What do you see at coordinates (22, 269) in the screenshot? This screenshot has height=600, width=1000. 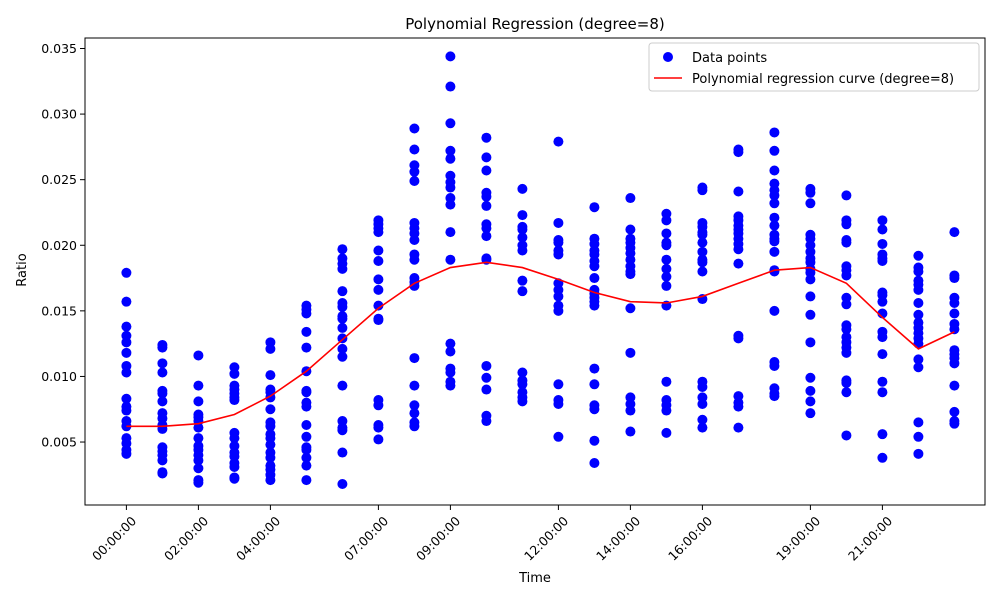 I see `y-axis-label: Ratio` at bounding box center [22, 269].